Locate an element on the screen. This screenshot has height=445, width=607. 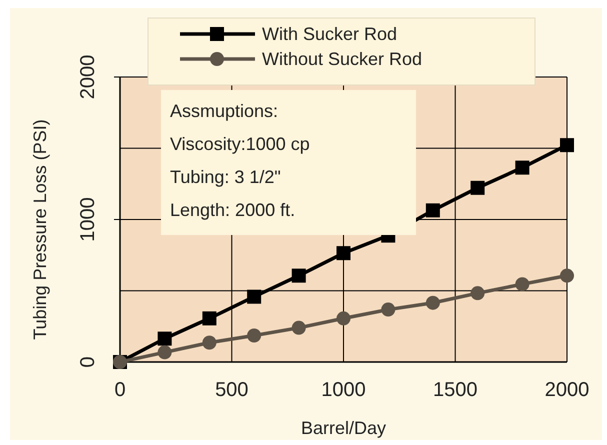
x-tick-label: 1500 is located at coordinates (455, 390).